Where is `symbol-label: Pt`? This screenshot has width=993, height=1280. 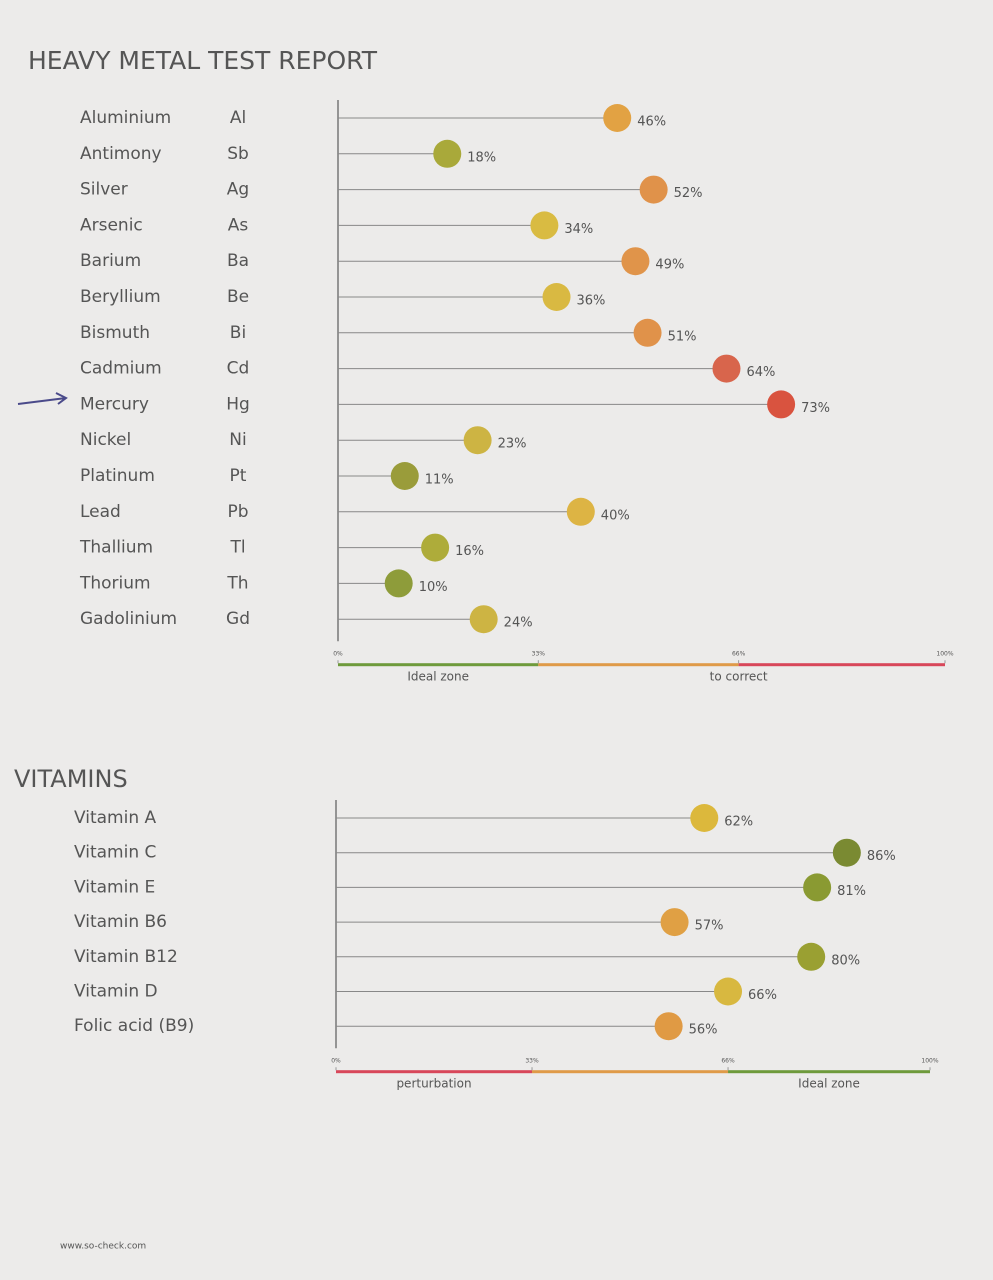
symbol-label: Pt is located at coordinates (238, 476).